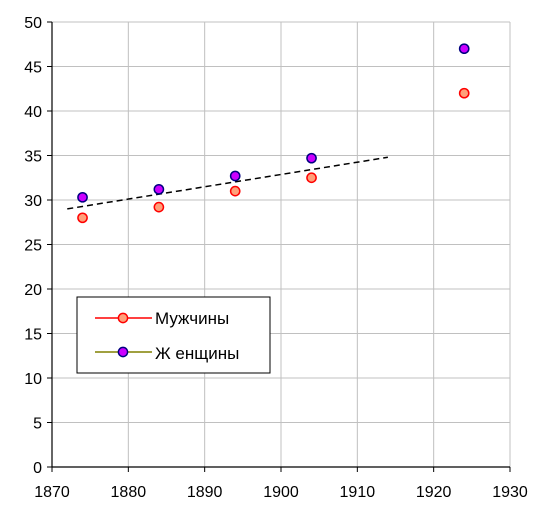 The height and width of the screenshot is (513, 534). I want to click on x-tick-label: 1930, so click(510, 492).